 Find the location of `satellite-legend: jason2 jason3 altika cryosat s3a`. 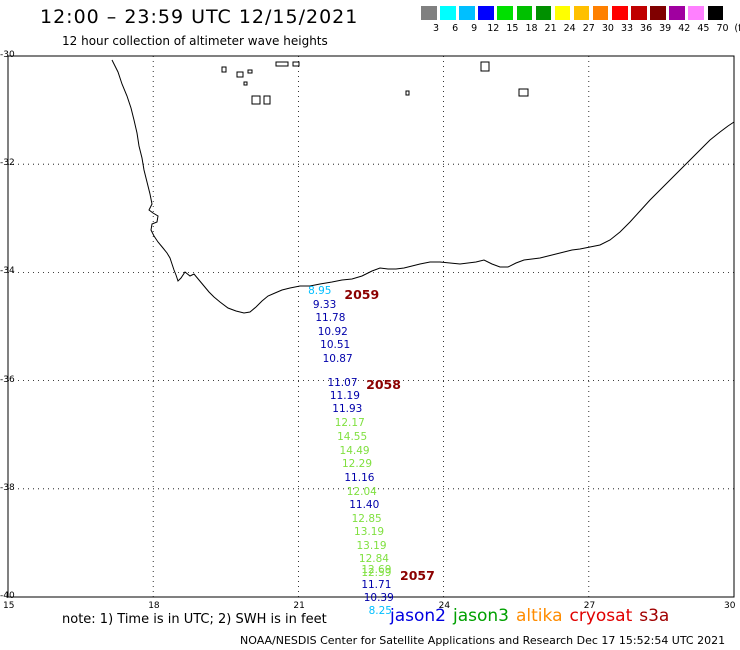

satellite-legend: jason2 jason3 altika cryosat s3a is located at coordinates (533, 616).